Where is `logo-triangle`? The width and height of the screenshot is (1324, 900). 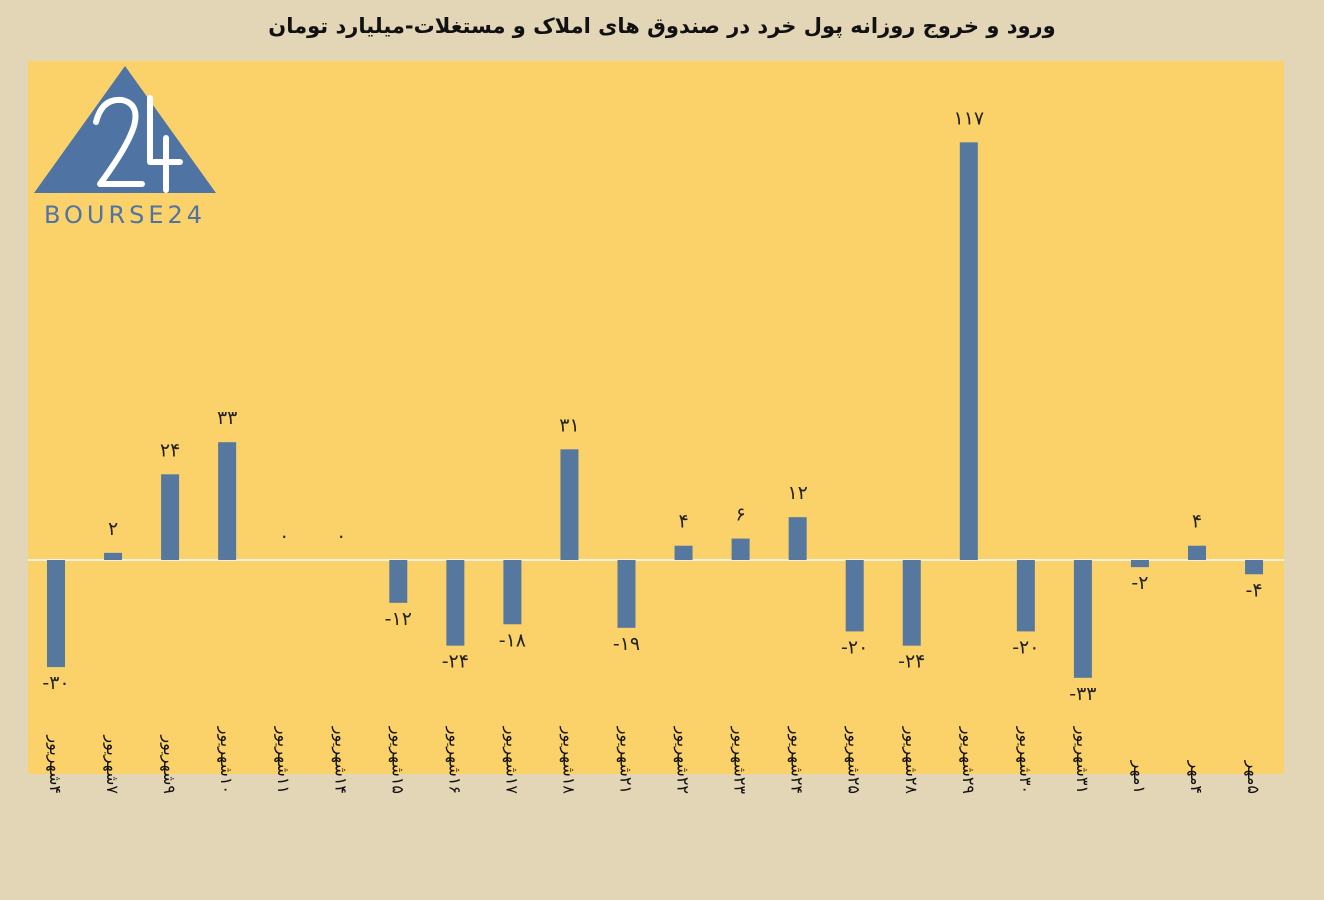 logo-triangle is located at coordinates (125, 129).